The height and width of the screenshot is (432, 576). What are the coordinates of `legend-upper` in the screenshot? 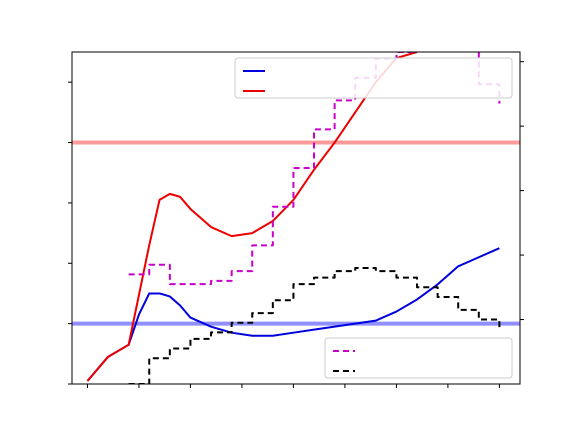 It's located at (373, 78).